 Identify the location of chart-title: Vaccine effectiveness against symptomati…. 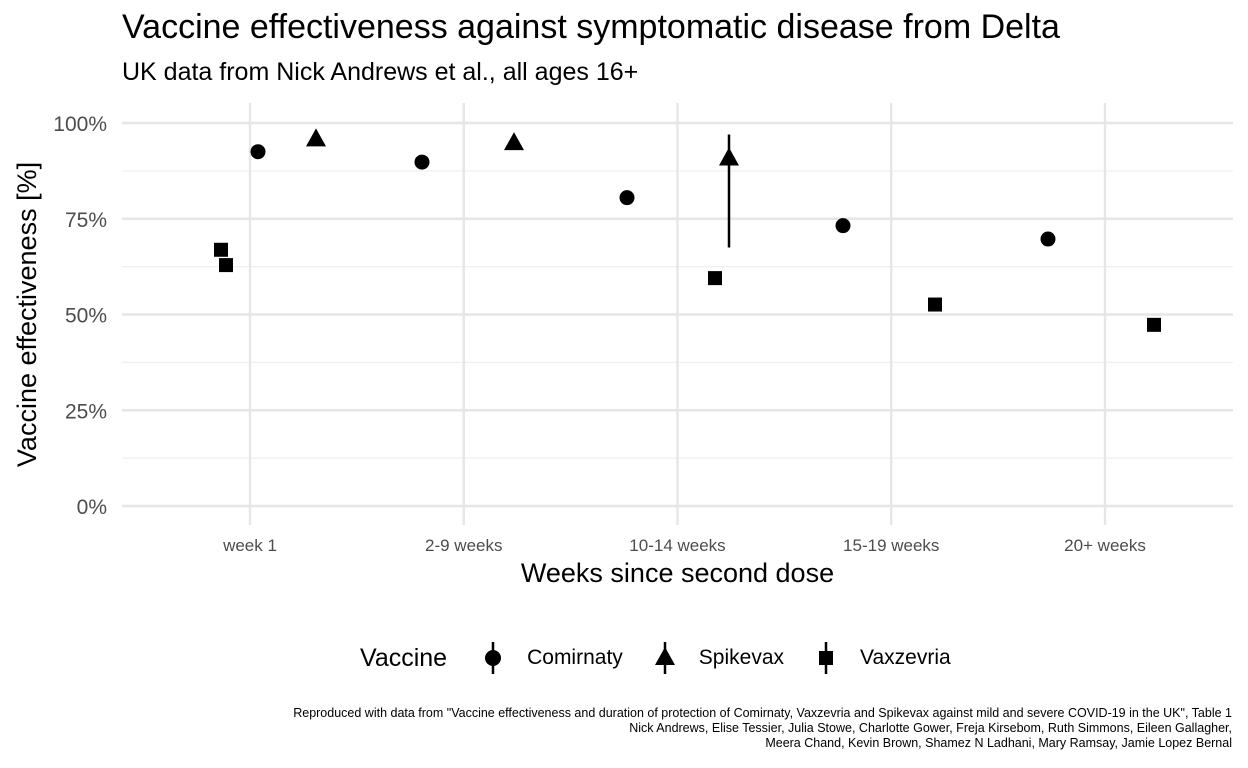
(591, 27).